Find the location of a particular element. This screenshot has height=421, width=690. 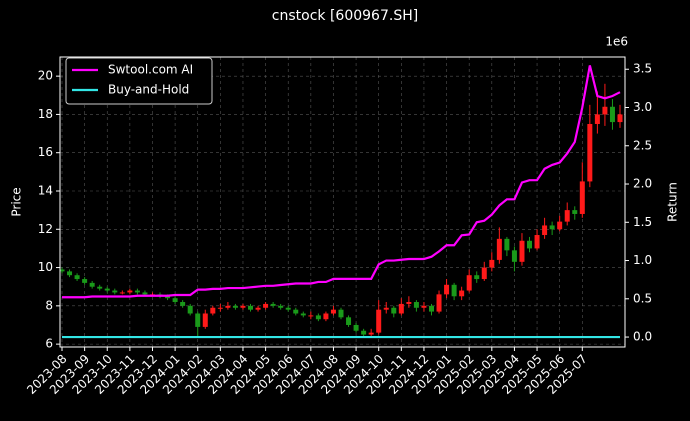

y2-tick-label: 1.0 is located at coordinates (642, 260).